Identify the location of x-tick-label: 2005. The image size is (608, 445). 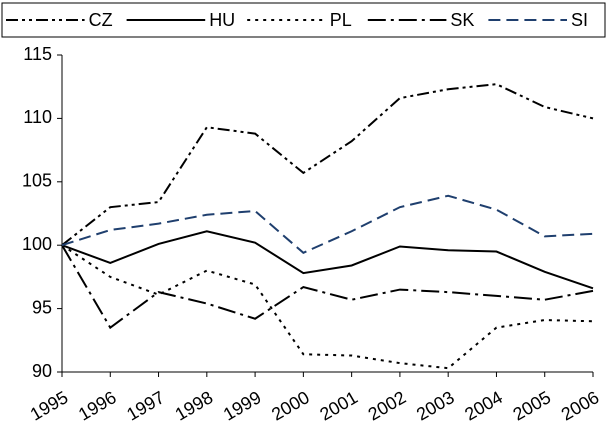
(531, 405).